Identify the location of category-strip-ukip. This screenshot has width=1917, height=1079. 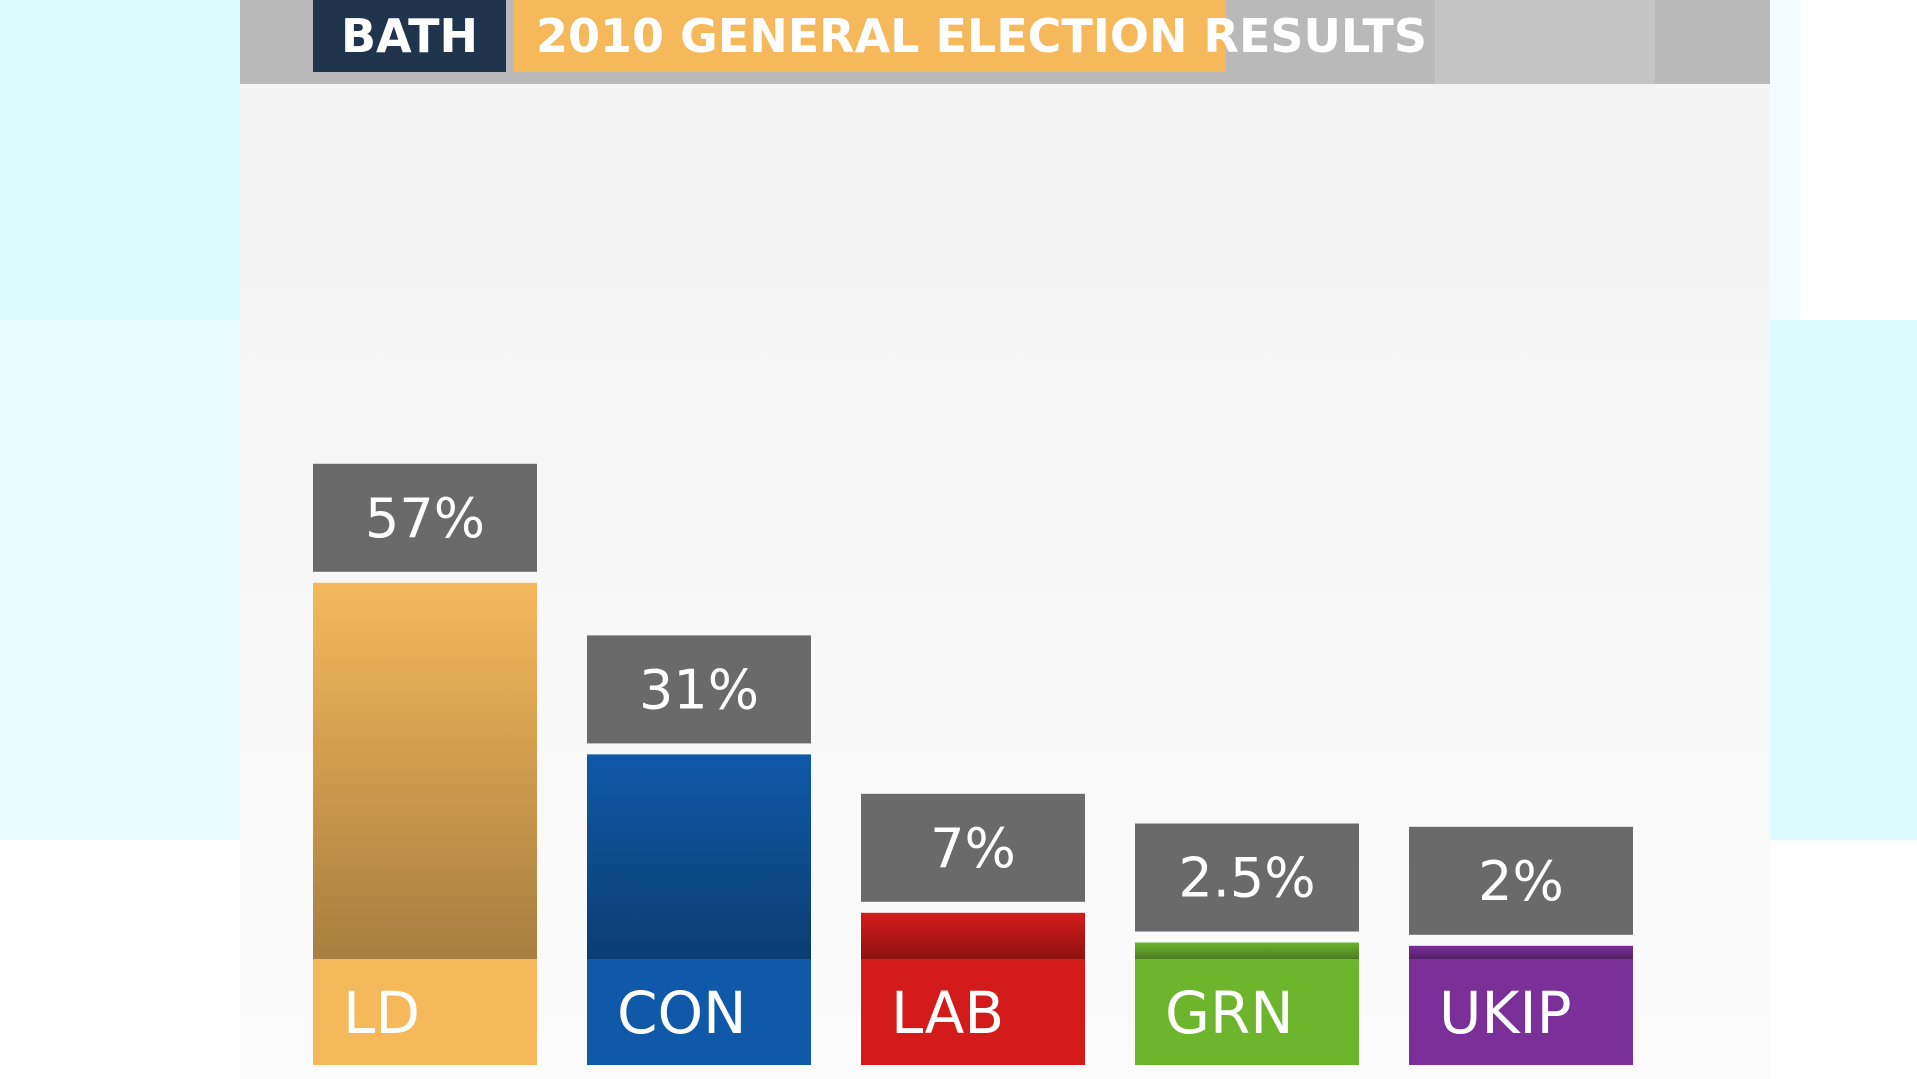
(1521, 1012).